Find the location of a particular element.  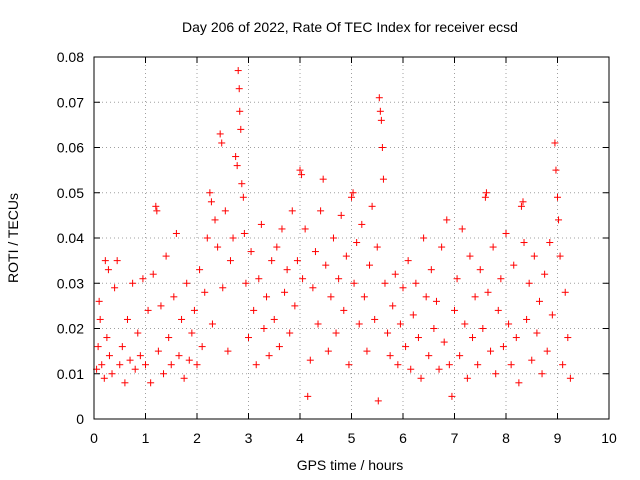

x-axis-label: GPS time / hours is located at coordinates (350, 465).